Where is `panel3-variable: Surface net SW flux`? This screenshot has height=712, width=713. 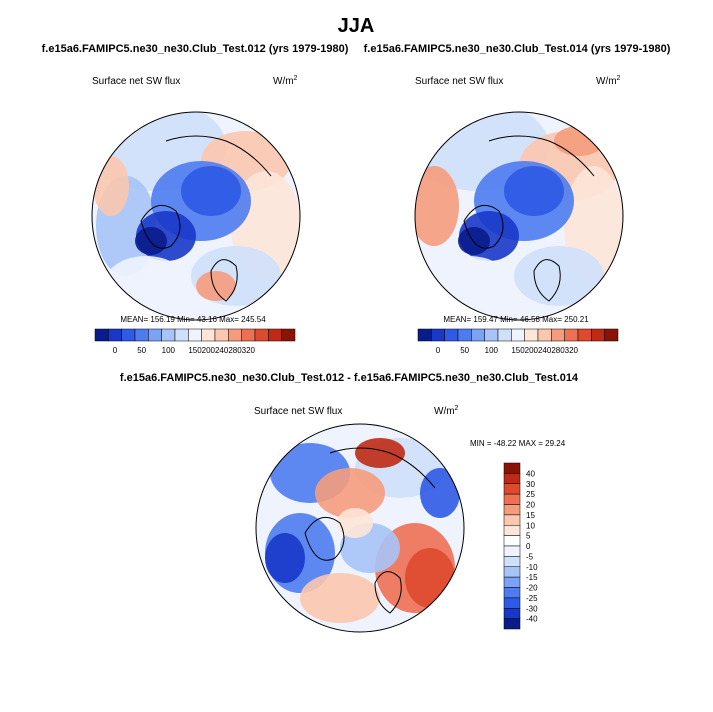
panel3-variable: Surface net SW flux is located at coordinates (298, 411).